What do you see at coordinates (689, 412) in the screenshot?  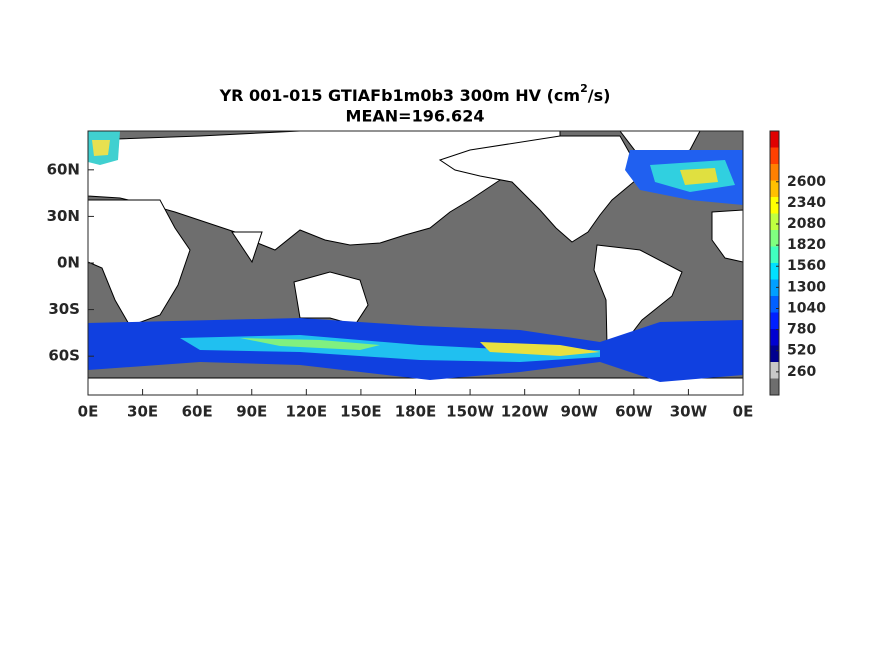 I see `x-tick-label: 30W` at bounding box center [689, 412].